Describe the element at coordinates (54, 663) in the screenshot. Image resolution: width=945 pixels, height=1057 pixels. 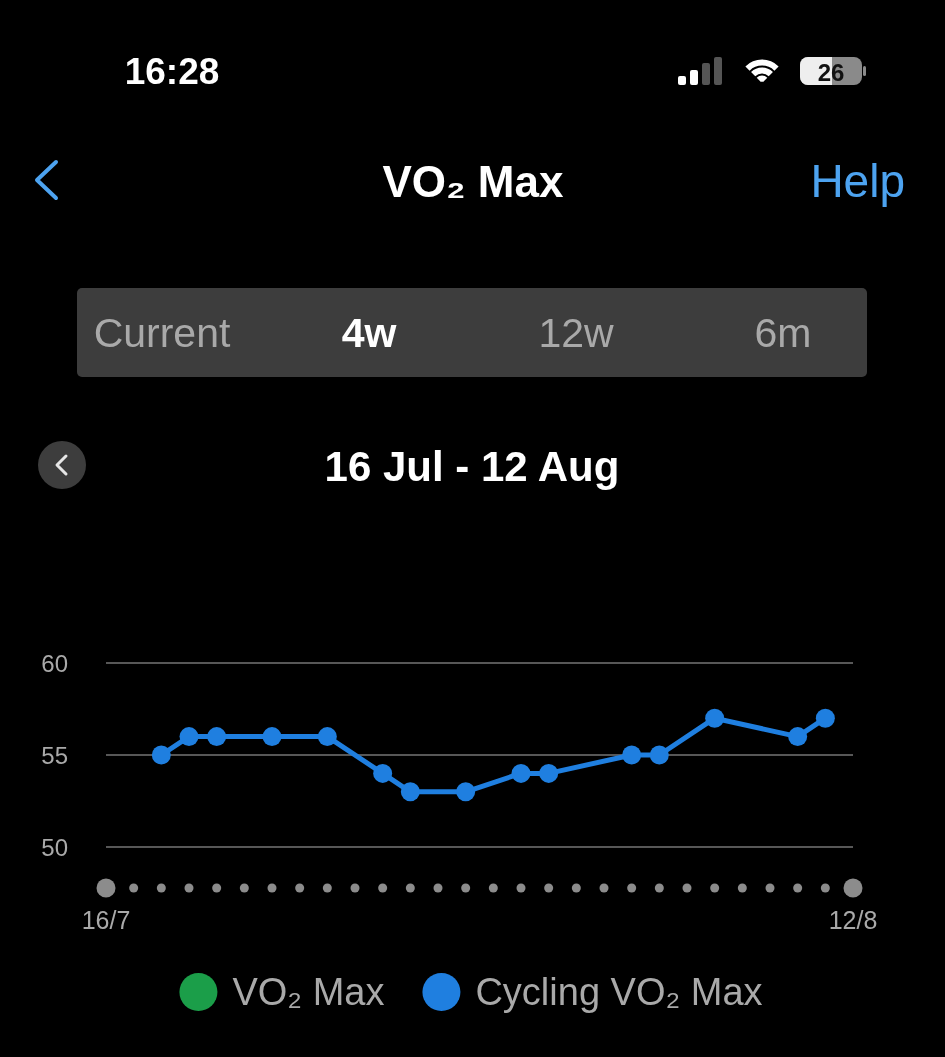
I see `y-tick-label: 60` at that location.